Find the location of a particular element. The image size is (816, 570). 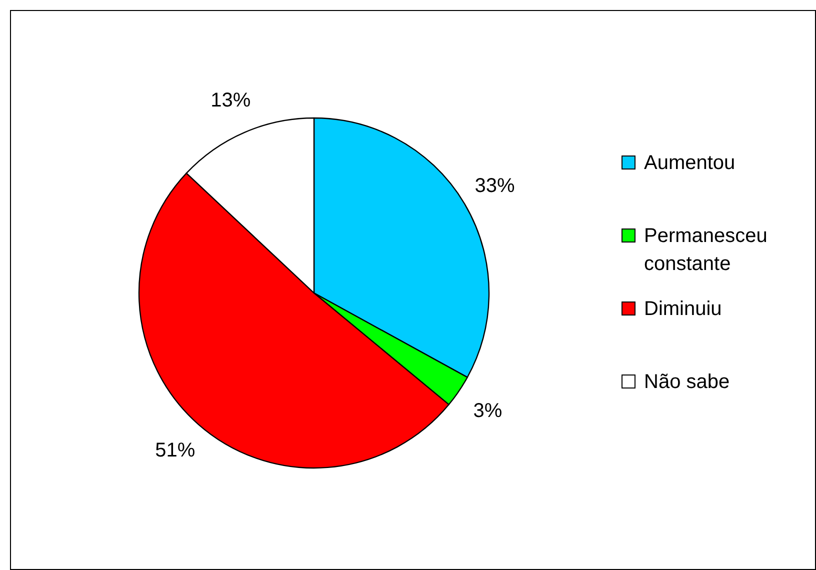

legend-label: Não sabe is located at coordinates (687, 382).